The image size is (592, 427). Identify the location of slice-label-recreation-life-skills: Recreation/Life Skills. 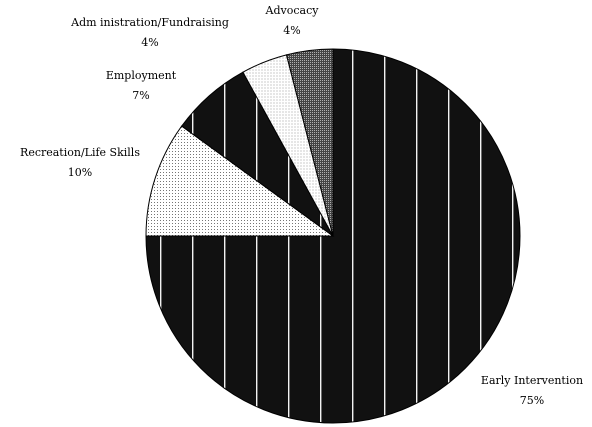
(80, 152).